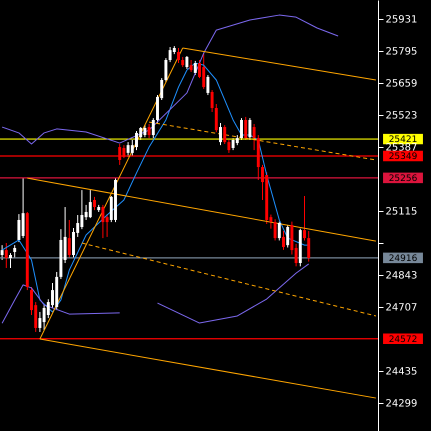 This screenshot has height=431, width=431. I want to click on y-tick-label: 25659, so click(402, 84).